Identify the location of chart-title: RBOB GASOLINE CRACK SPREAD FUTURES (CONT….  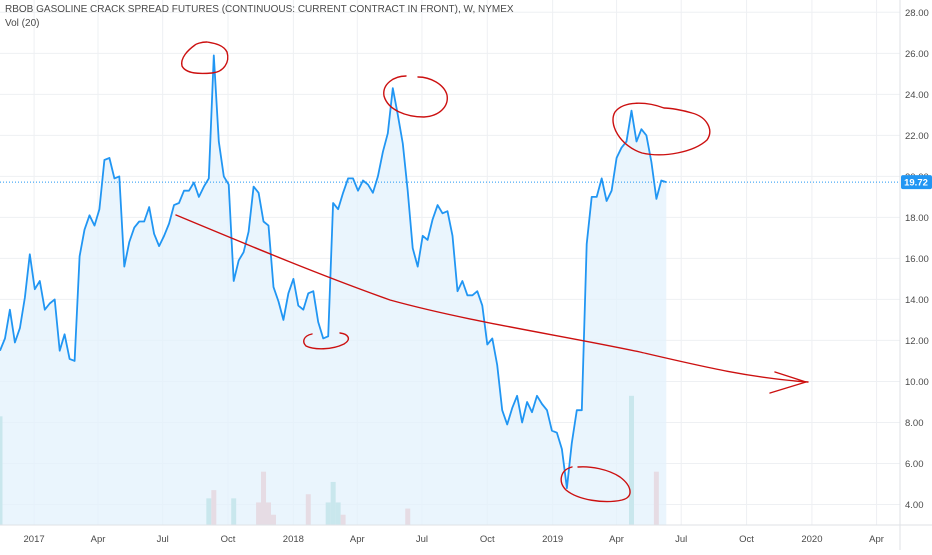
(259, 9).